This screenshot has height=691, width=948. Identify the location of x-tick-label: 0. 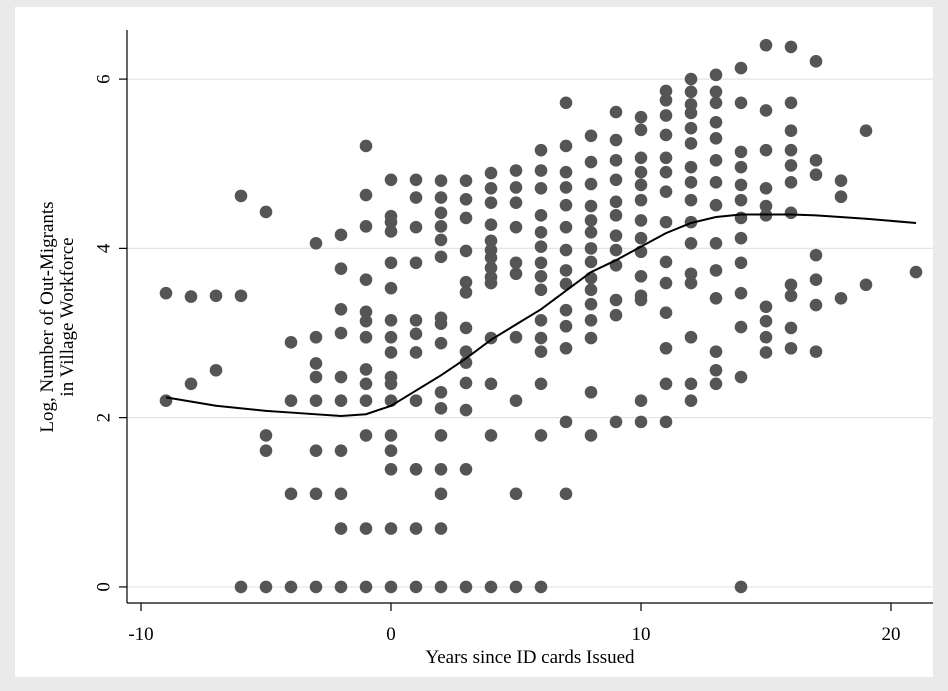
(391, 634).